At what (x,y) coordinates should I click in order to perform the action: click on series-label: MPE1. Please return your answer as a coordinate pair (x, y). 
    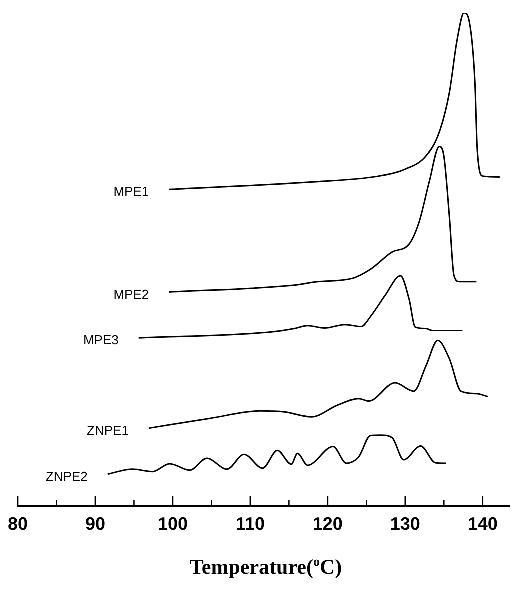
    Looking at the image, I should click on (132, 192).